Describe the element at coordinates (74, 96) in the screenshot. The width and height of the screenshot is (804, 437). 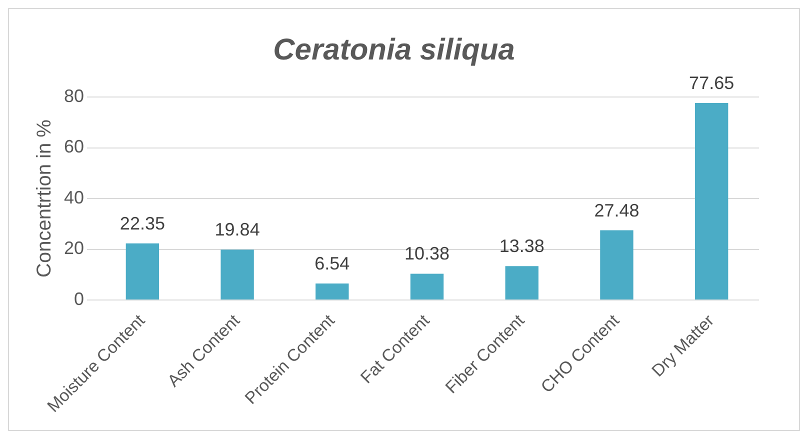
I see `y-tick-label: 80` at that location.